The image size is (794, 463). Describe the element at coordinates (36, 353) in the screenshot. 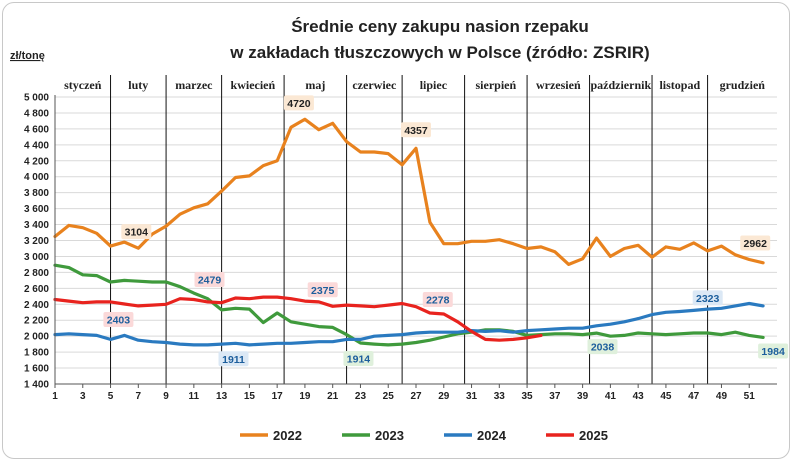

I see `y-tick-label: 1 800` at that location.